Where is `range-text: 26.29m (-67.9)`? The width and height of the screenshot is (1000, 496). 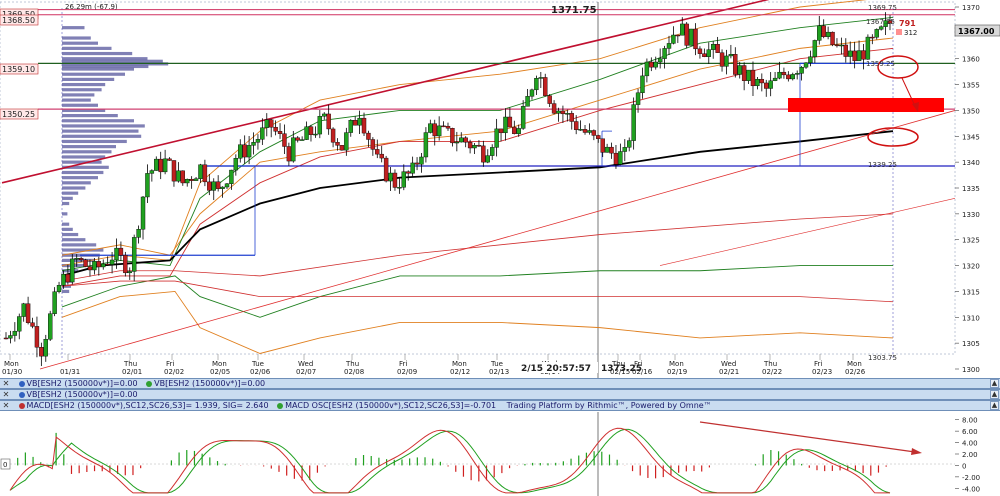
range-text: 26.29m (-67.9) is located at coordinates (91, 7).